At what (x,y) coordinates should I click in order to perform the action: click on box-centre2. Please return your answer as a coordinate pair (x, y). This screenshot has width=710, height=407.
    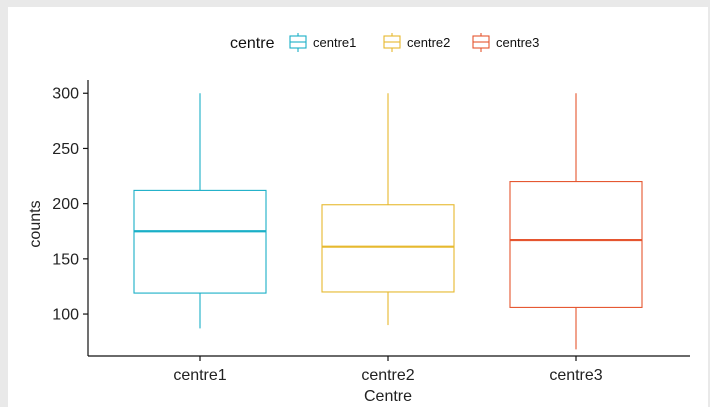
    Looking at the image, I should click on (388, 209).